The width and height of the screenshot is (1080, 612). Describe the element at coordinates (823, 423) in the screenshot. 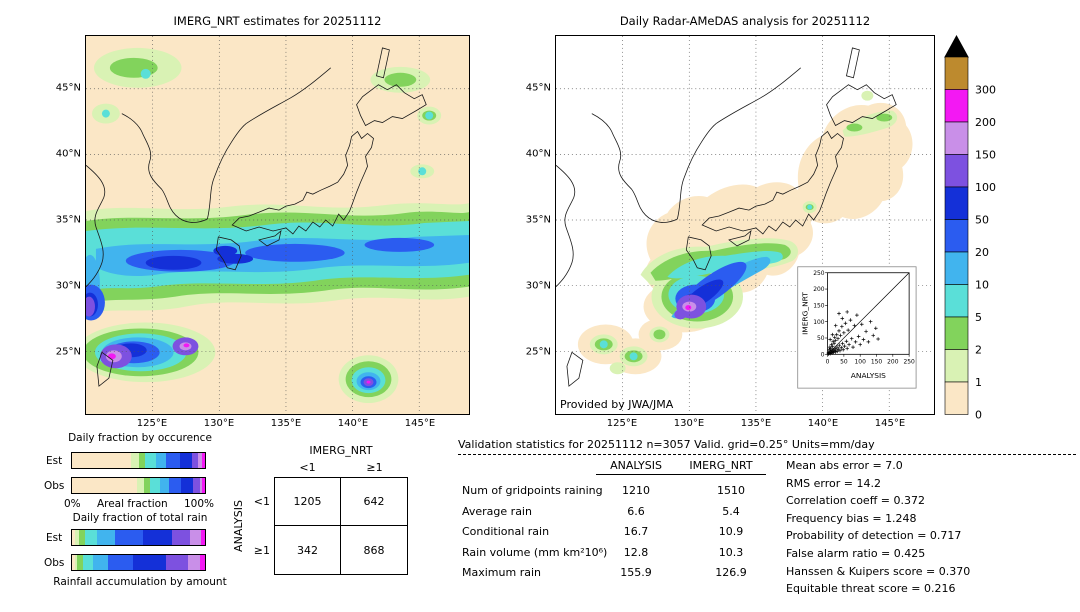

I see `right-map-x-tick: 140°E` at that location.